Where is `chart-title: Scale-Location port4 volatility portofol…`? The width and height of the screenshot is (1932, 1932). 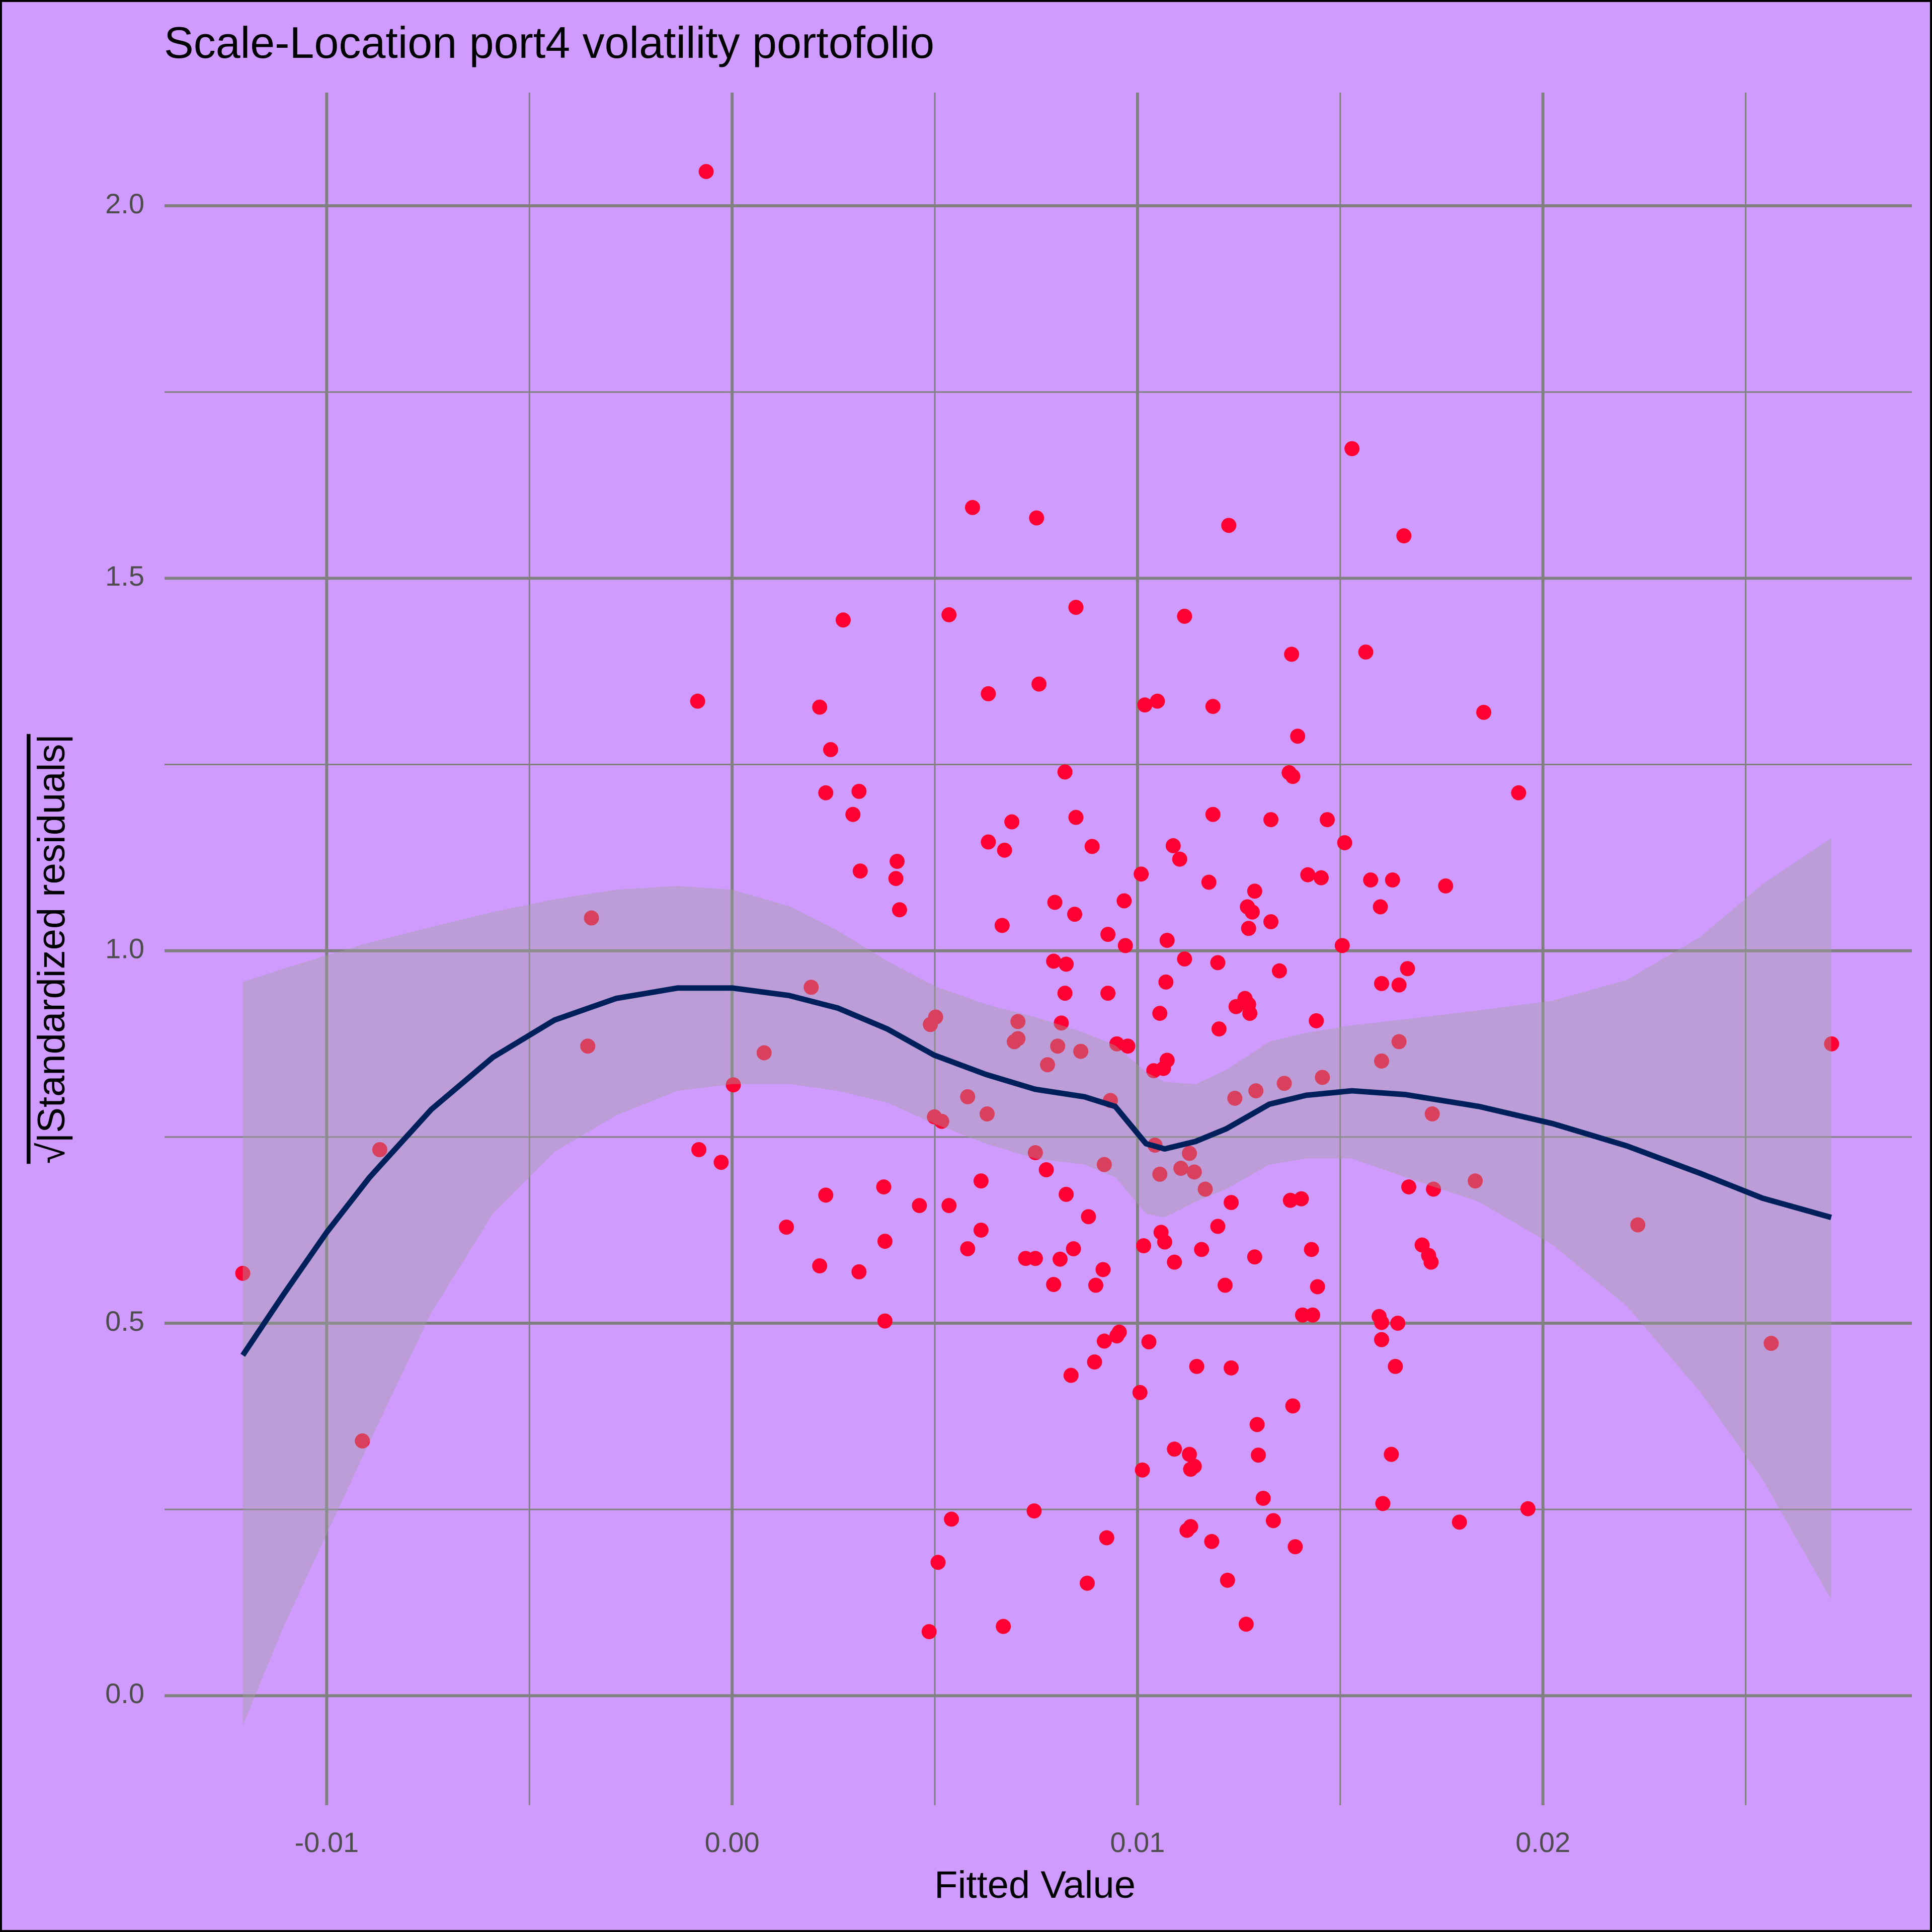 chart-title: Scale-Location port4 volatility portofol… is located at coordinates (549, 42).